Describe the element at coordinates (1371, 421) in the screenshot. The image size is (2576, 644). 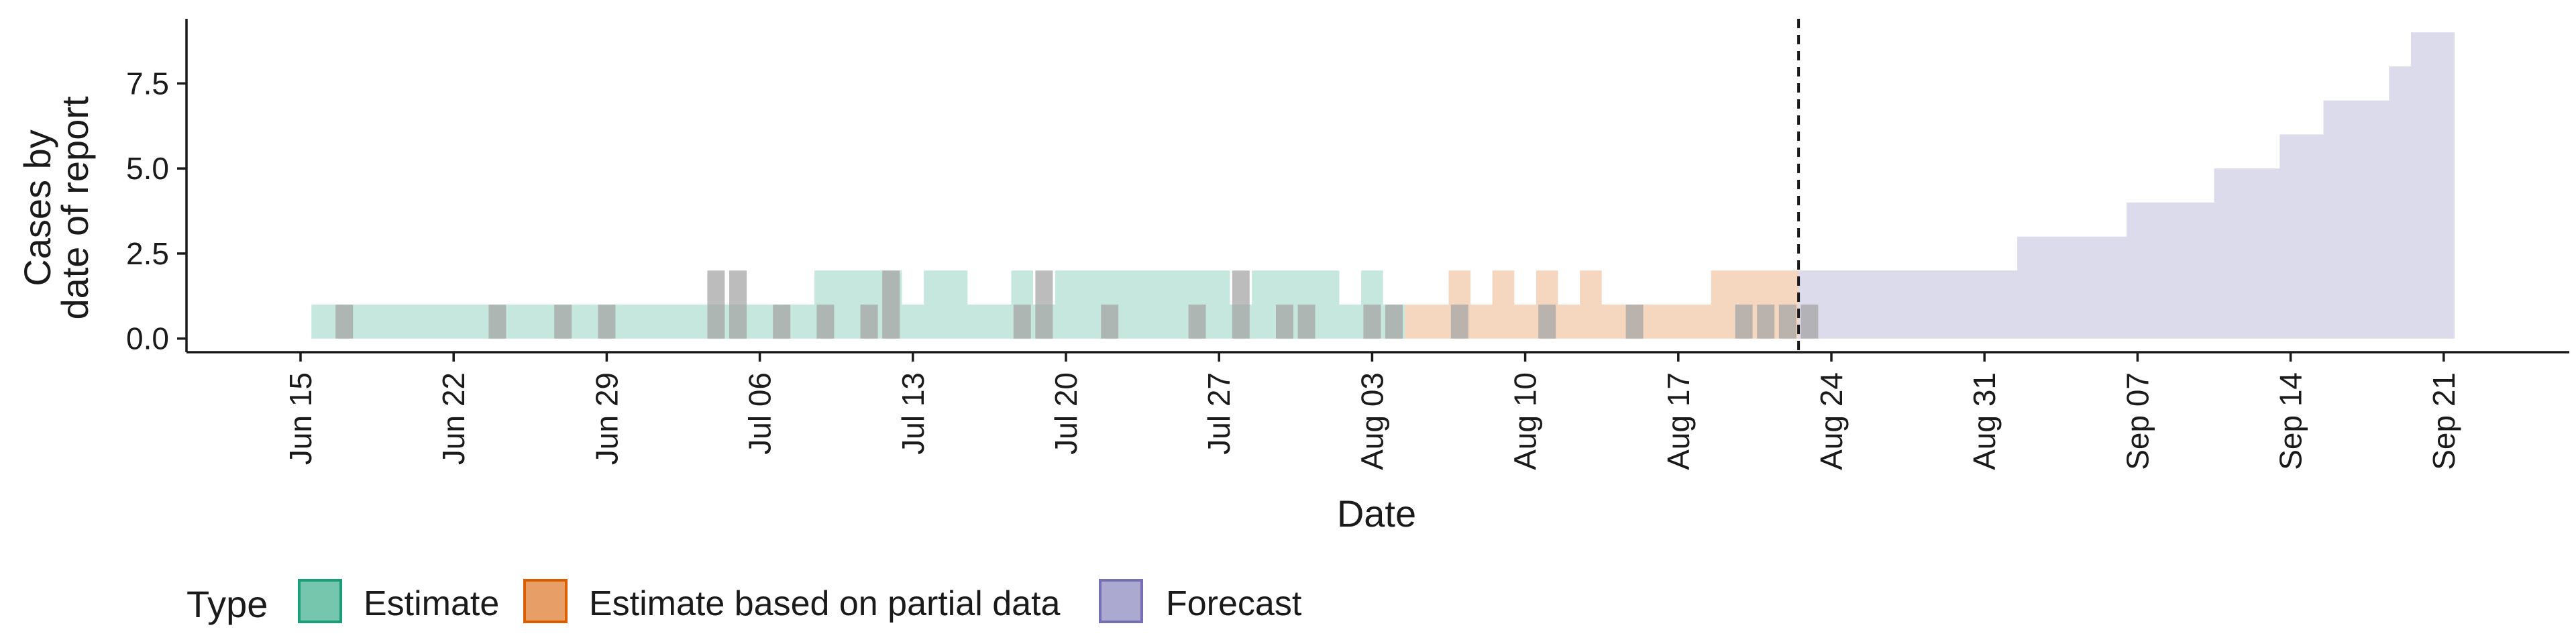
I see `x-tick-label: Aug 03` at that location.